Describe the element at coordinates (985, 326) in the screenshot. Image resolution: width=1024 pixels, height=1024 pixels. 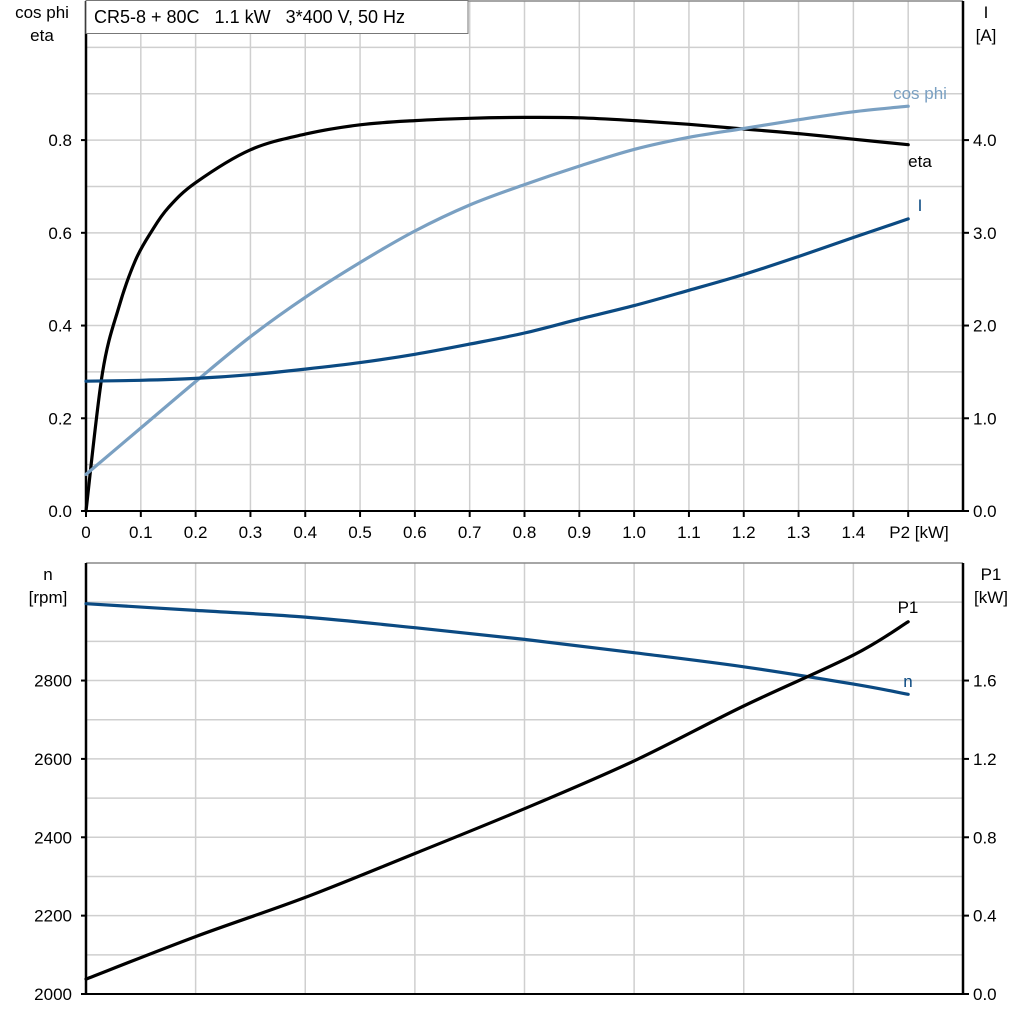
I see `right-axis-tick-label: 2.0` at that location.